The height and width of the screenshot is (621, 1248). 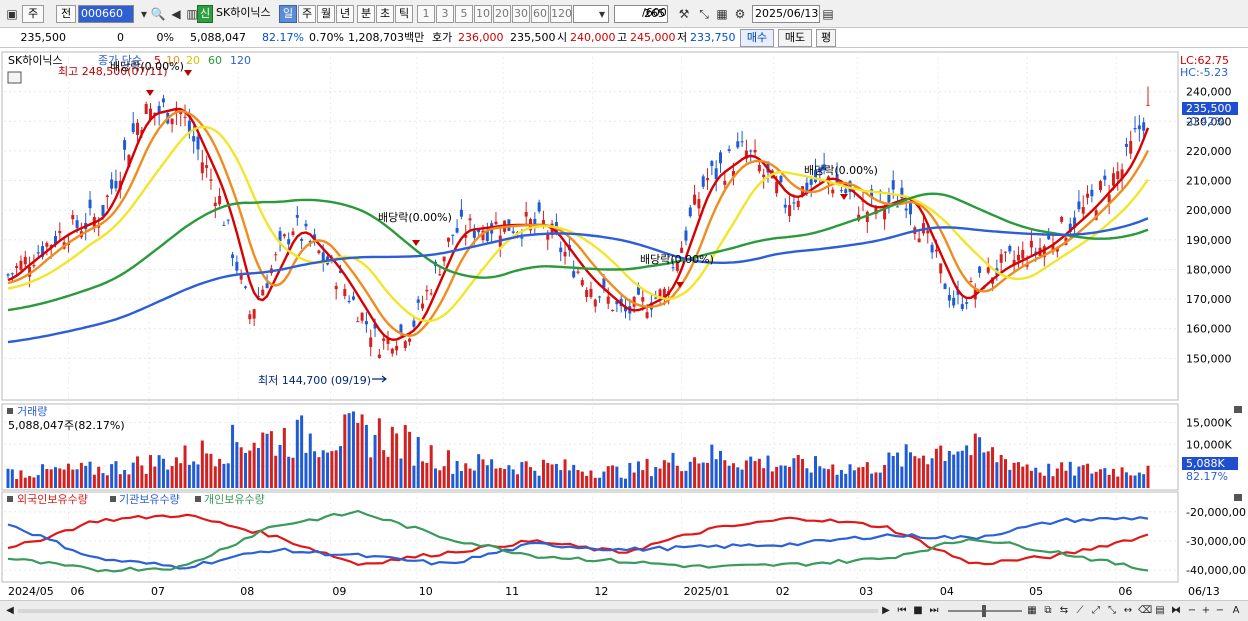 I want to click on holdings-tick-label: -40,000,00, so click(x=1216, y=570).